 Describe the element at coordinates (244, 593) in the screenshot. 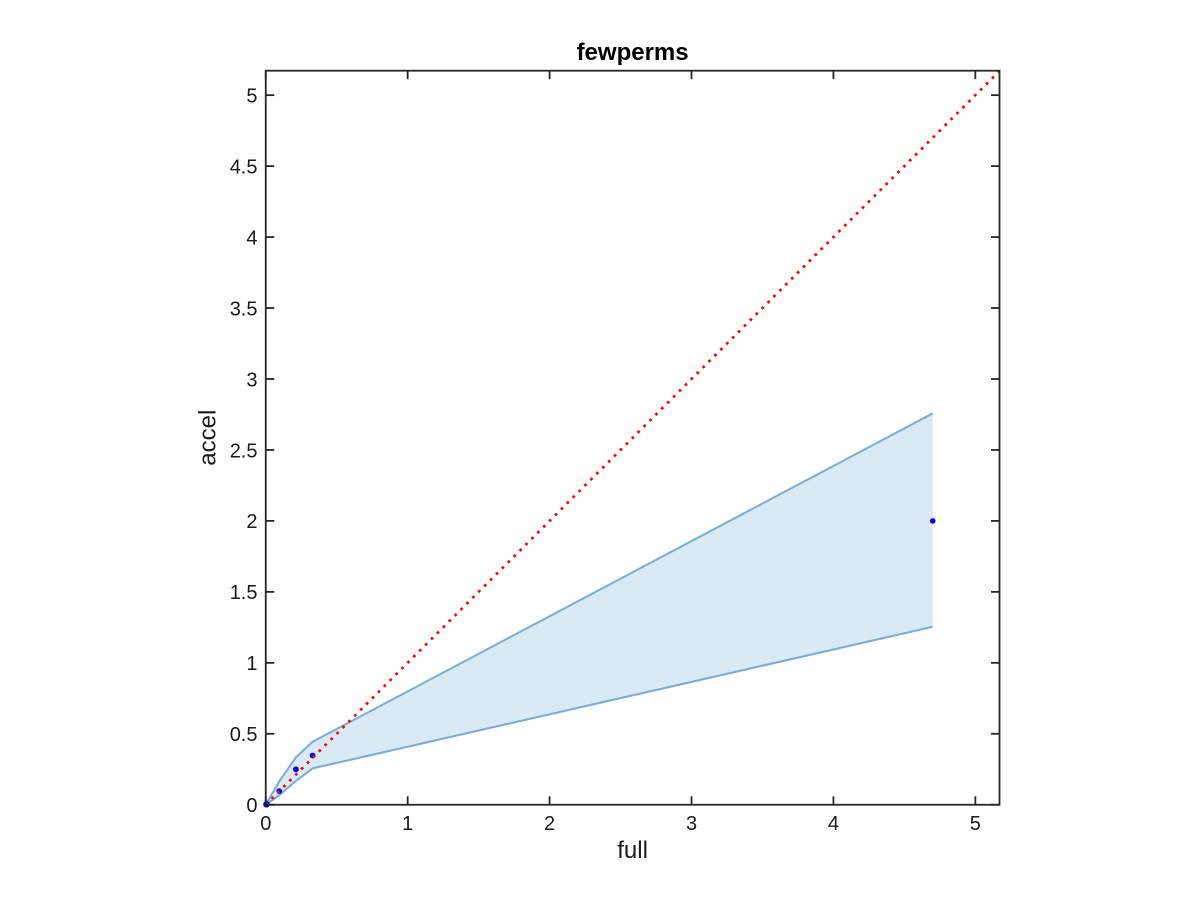

I see `svg-text: 1.5` at that location.